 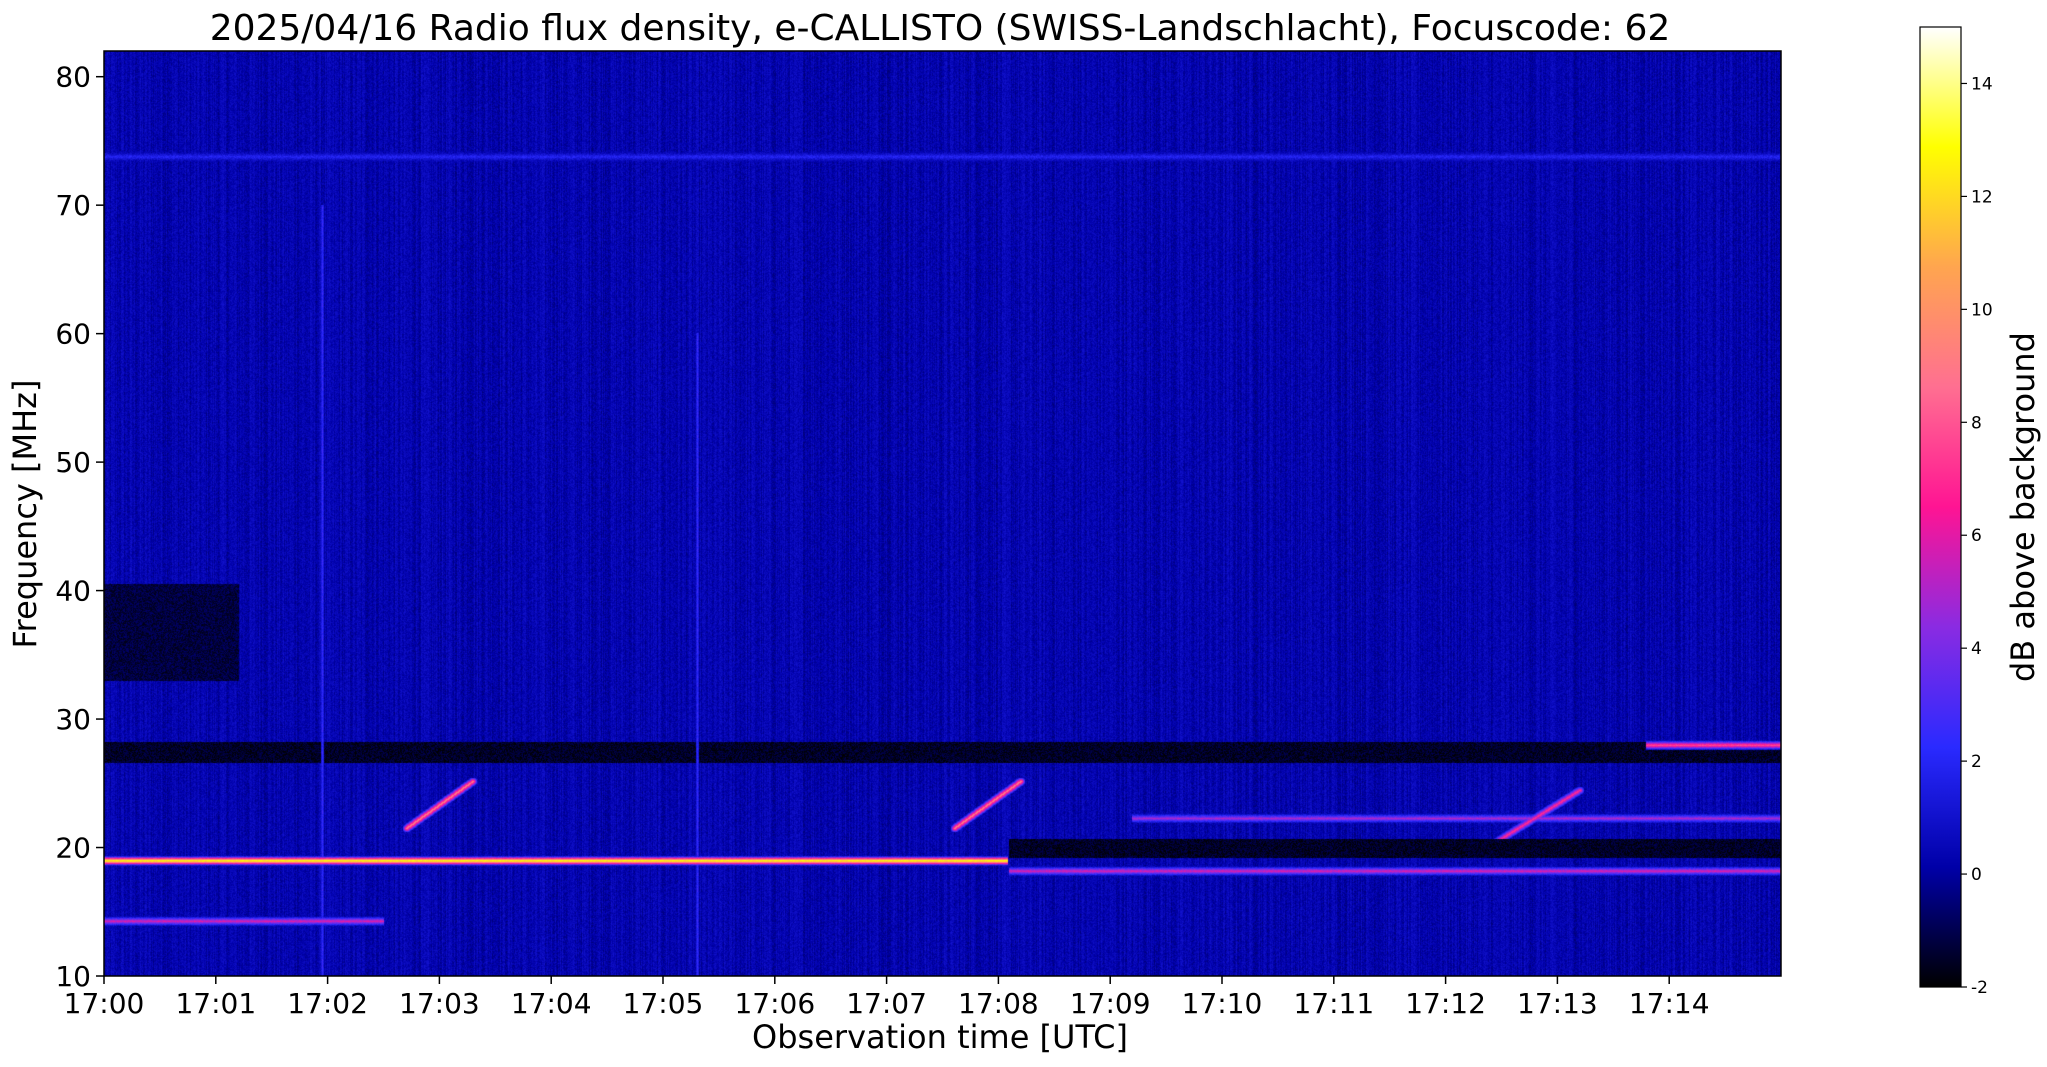 What do you see at coordinates (1976, 875) in the screenshot?
I see `colorbar-tick-label: 0` at bounding box center [1976, 875].